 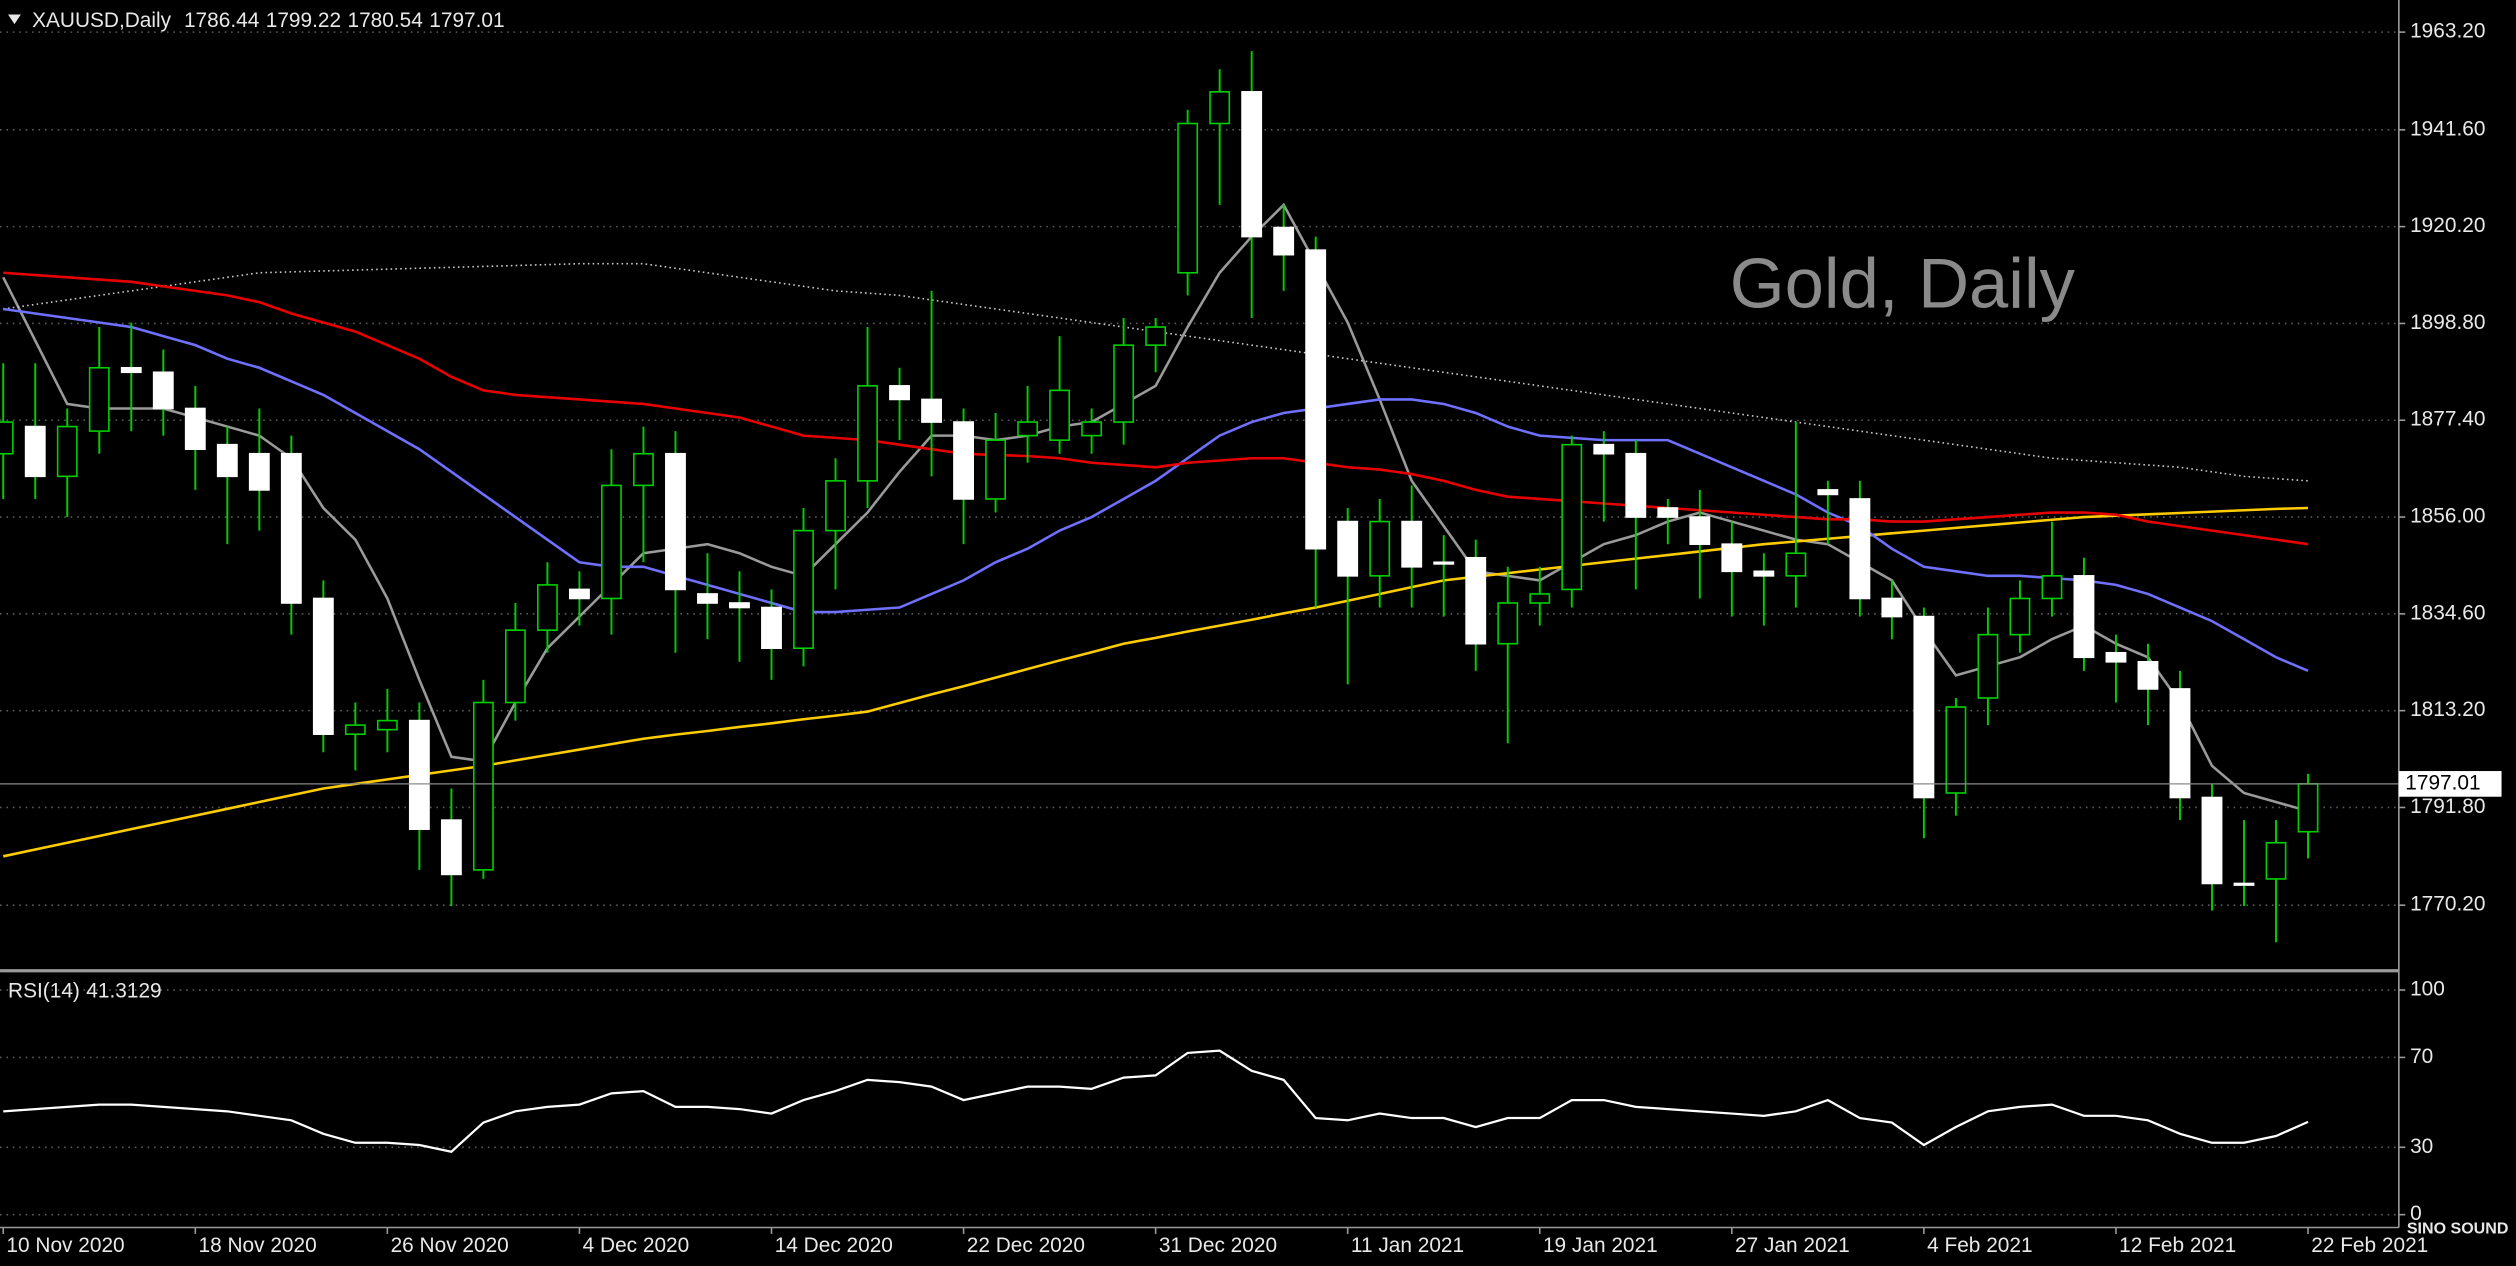 I want to click on header: XAUUSD,Daily 1786.44 1799.22 1780.54 1797.01, so click(x=268, y=19).